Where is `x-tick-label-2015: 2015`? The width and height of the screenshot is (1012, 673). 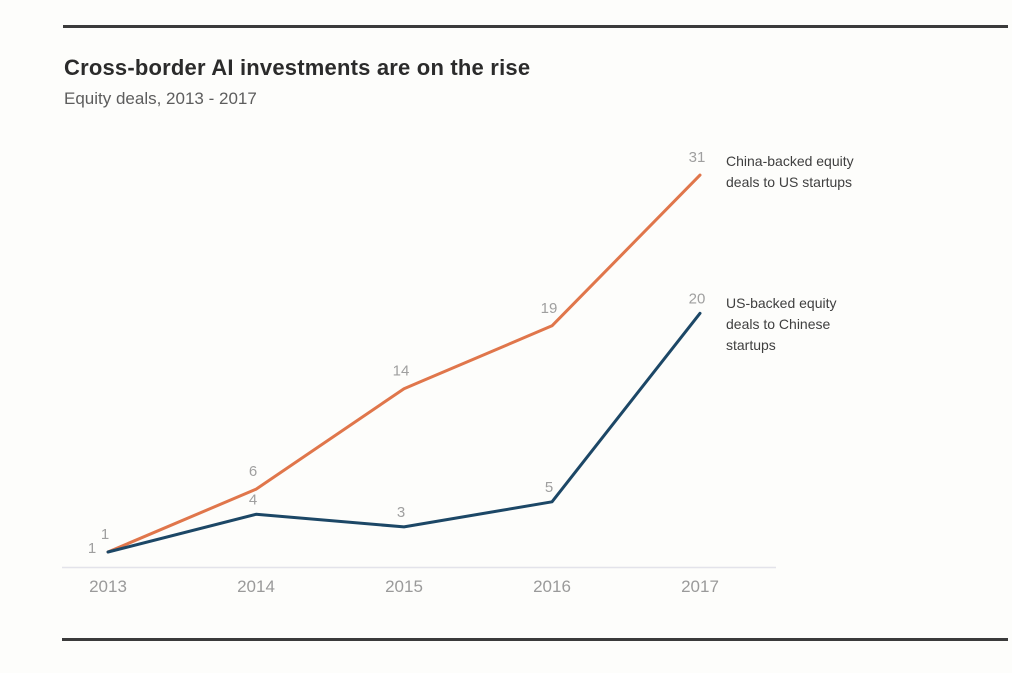 x-tick-label-2015: 2015 is located at coordinates (404, 586).